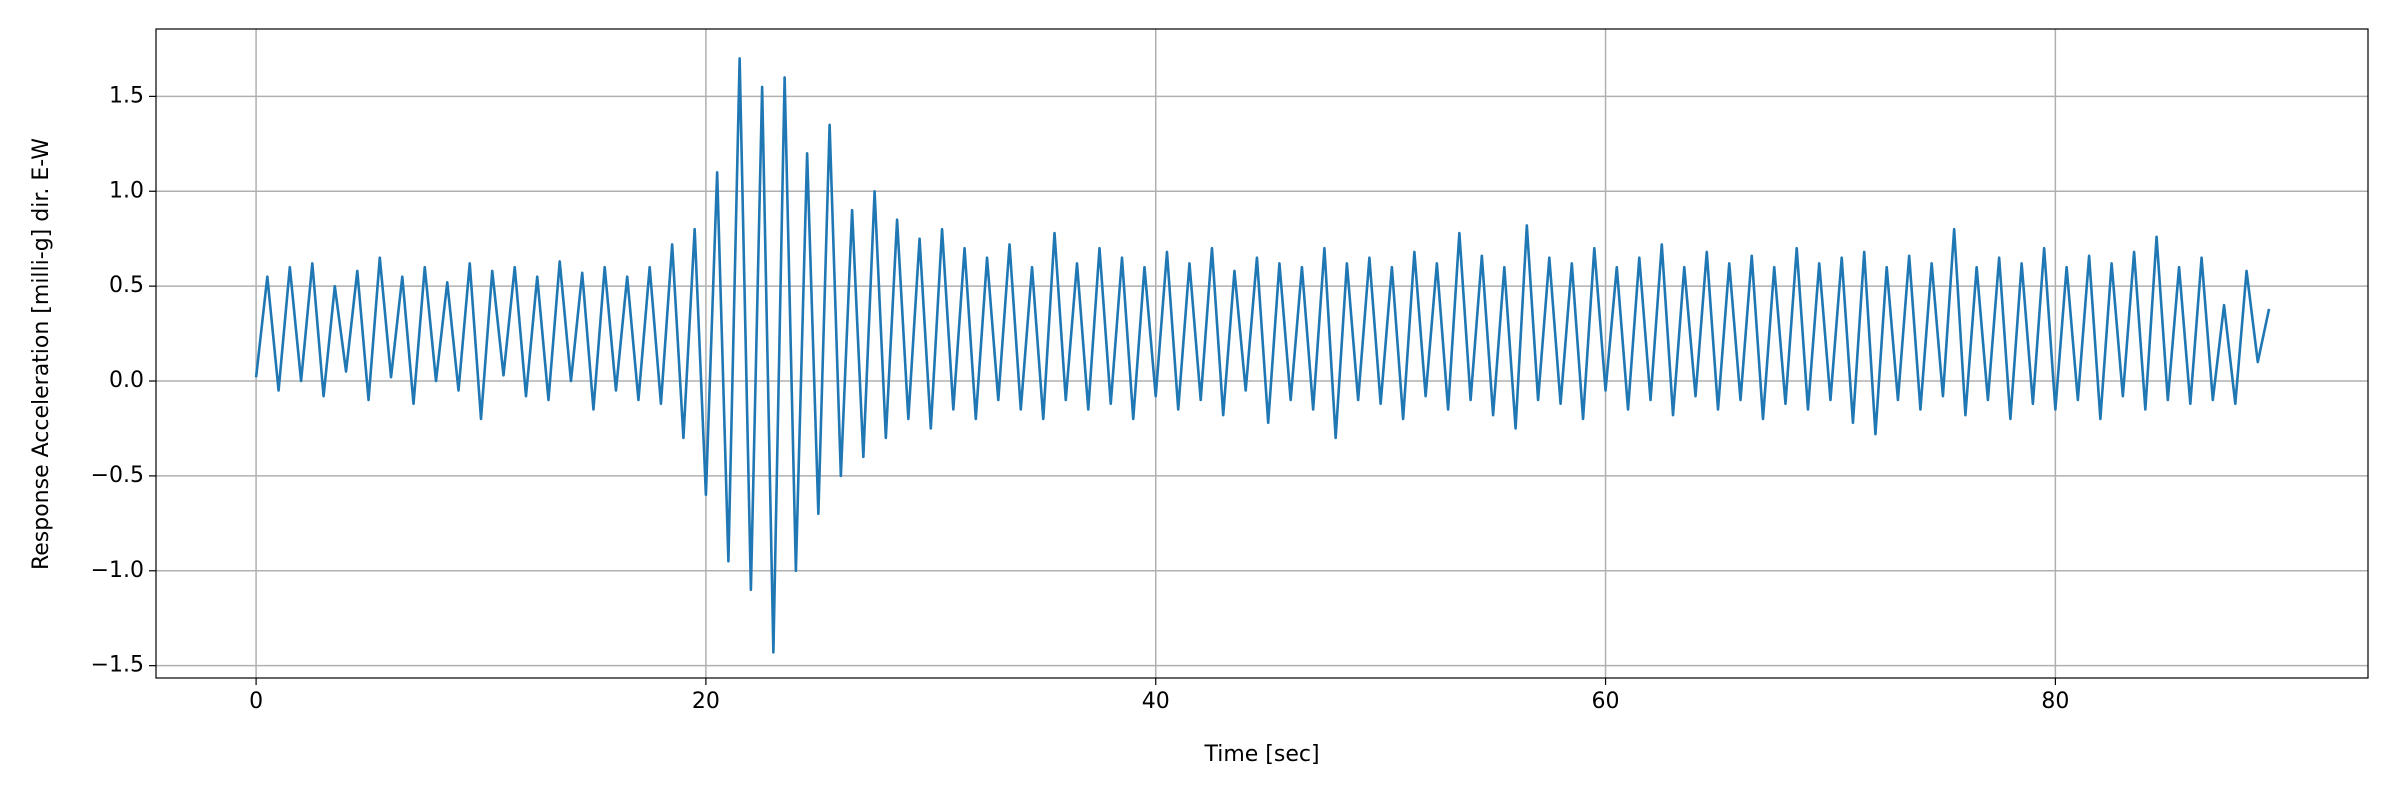  What do you see at coordinates (41, 354) in the screenshot?
I see `y-axis-label: Response Acceleration [milli-g] dir. E-W` at bounding box center [41, 354].